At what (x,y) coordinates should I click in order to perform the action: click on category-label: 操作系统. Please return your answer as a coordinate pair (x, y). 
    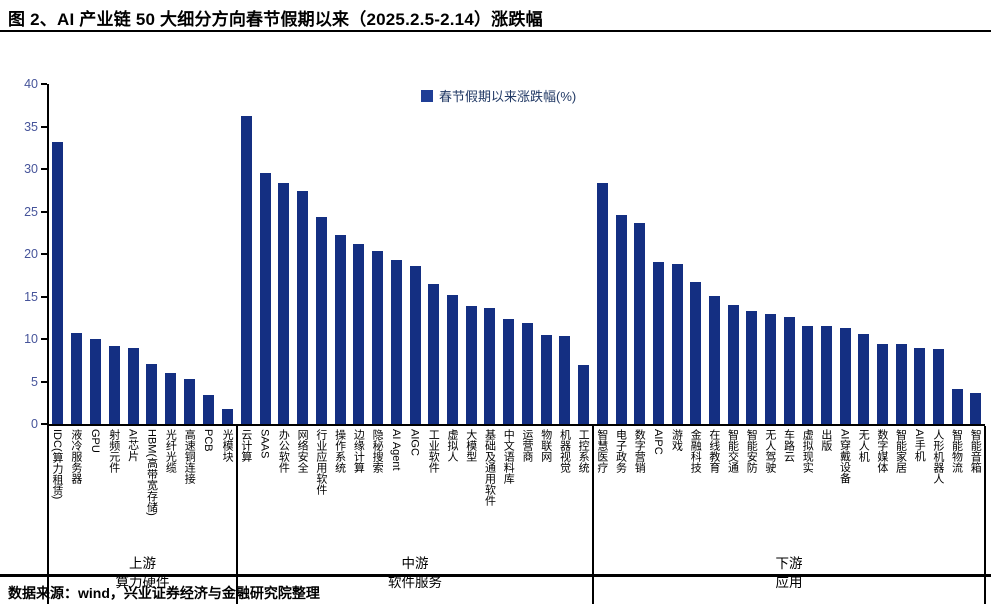
    Looking at the image, I should click on (339, 451).